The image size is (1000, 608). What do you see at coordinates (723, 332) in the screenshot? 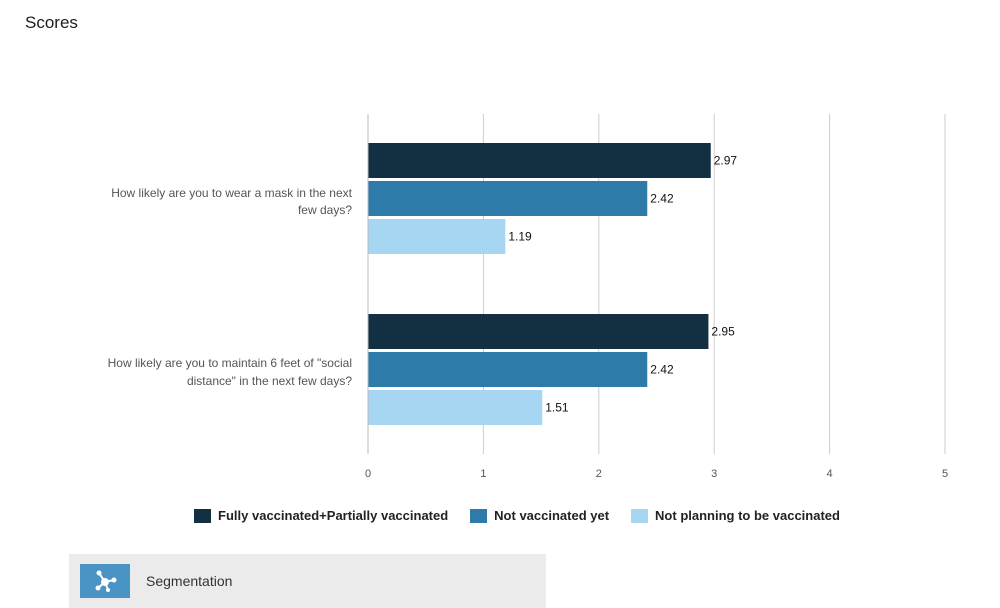
I see `value-label-series0-cat1: 2.95` at bounding box center [723, 332].